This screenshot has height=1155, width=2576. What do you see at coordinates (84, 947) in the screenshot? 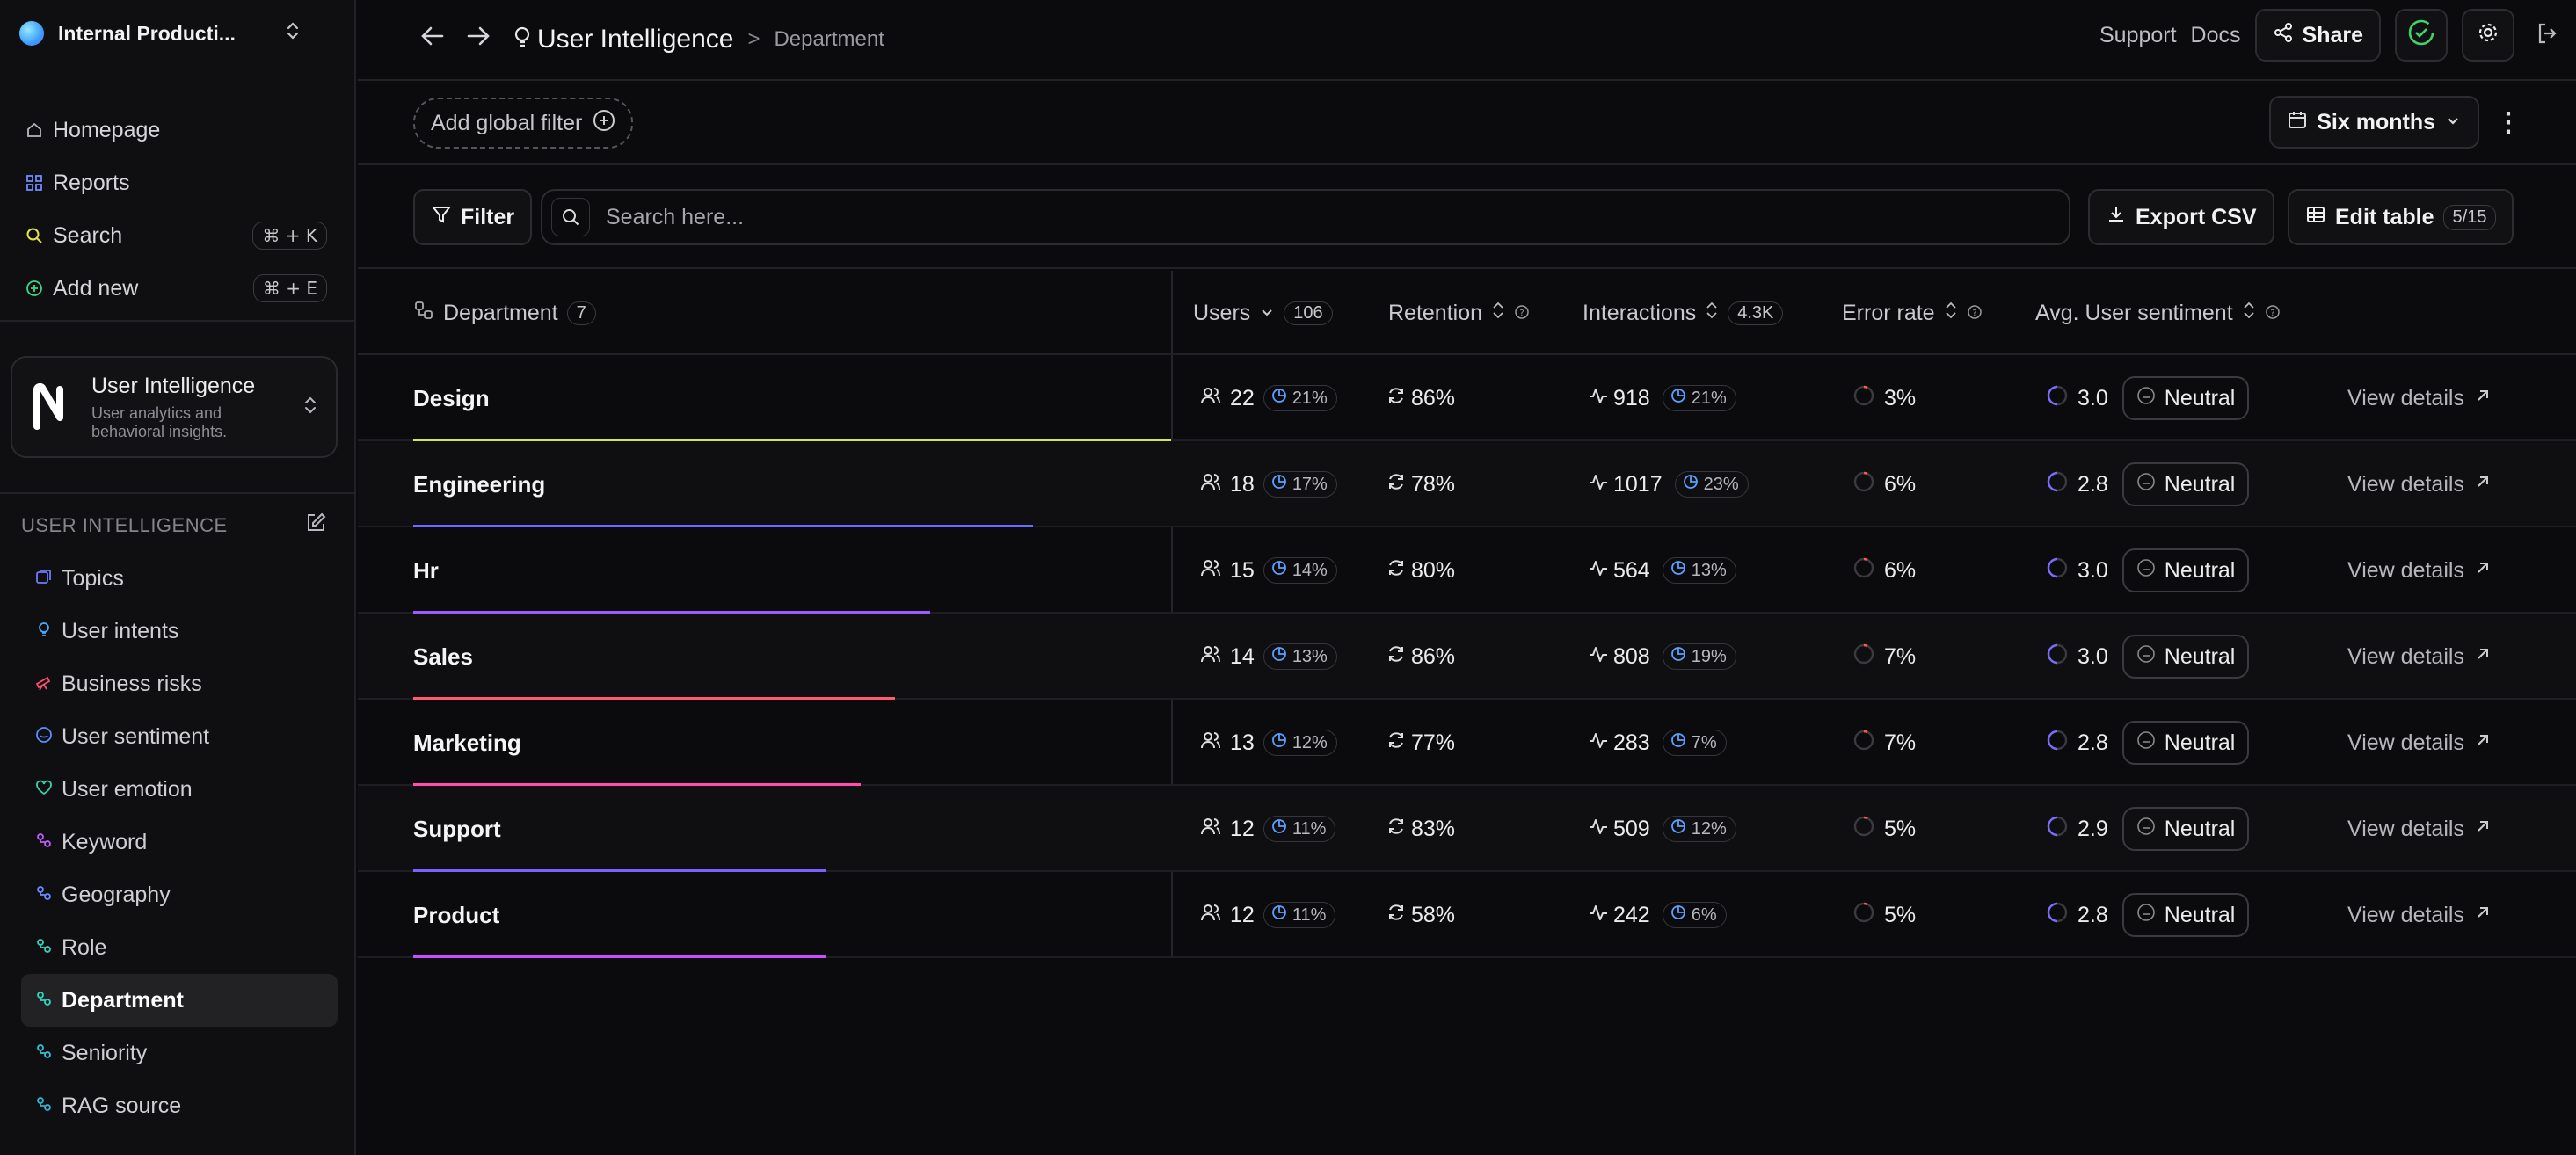
I see `sidebar-item-label: Role` at bounding box center [84, 947].